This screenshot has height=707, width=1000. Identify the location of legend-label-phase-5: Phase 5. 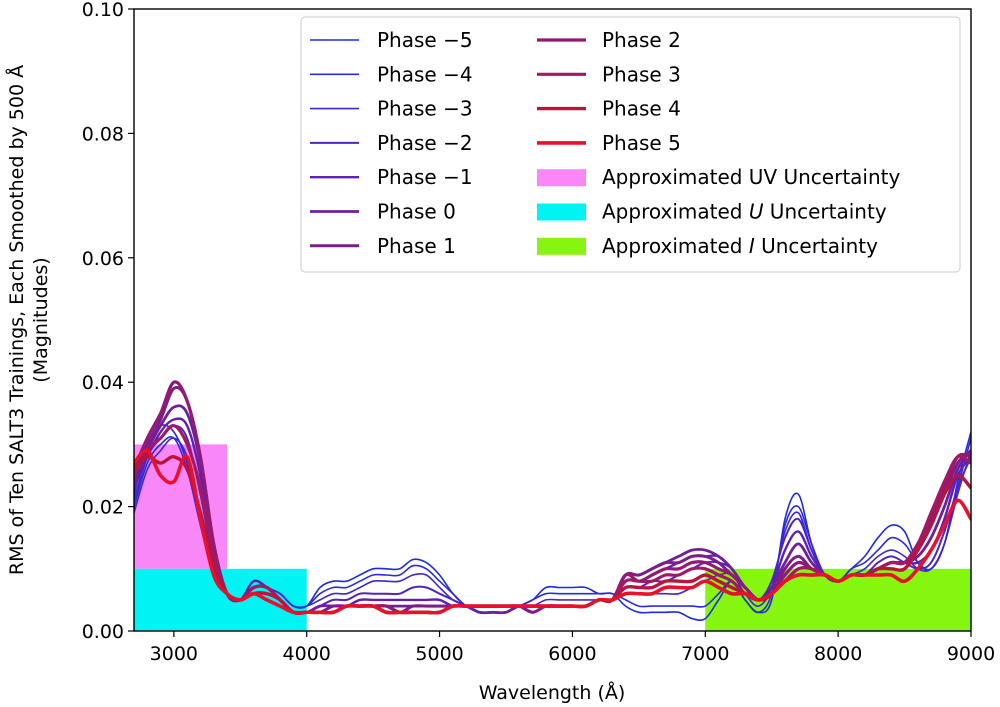
(641, 143).